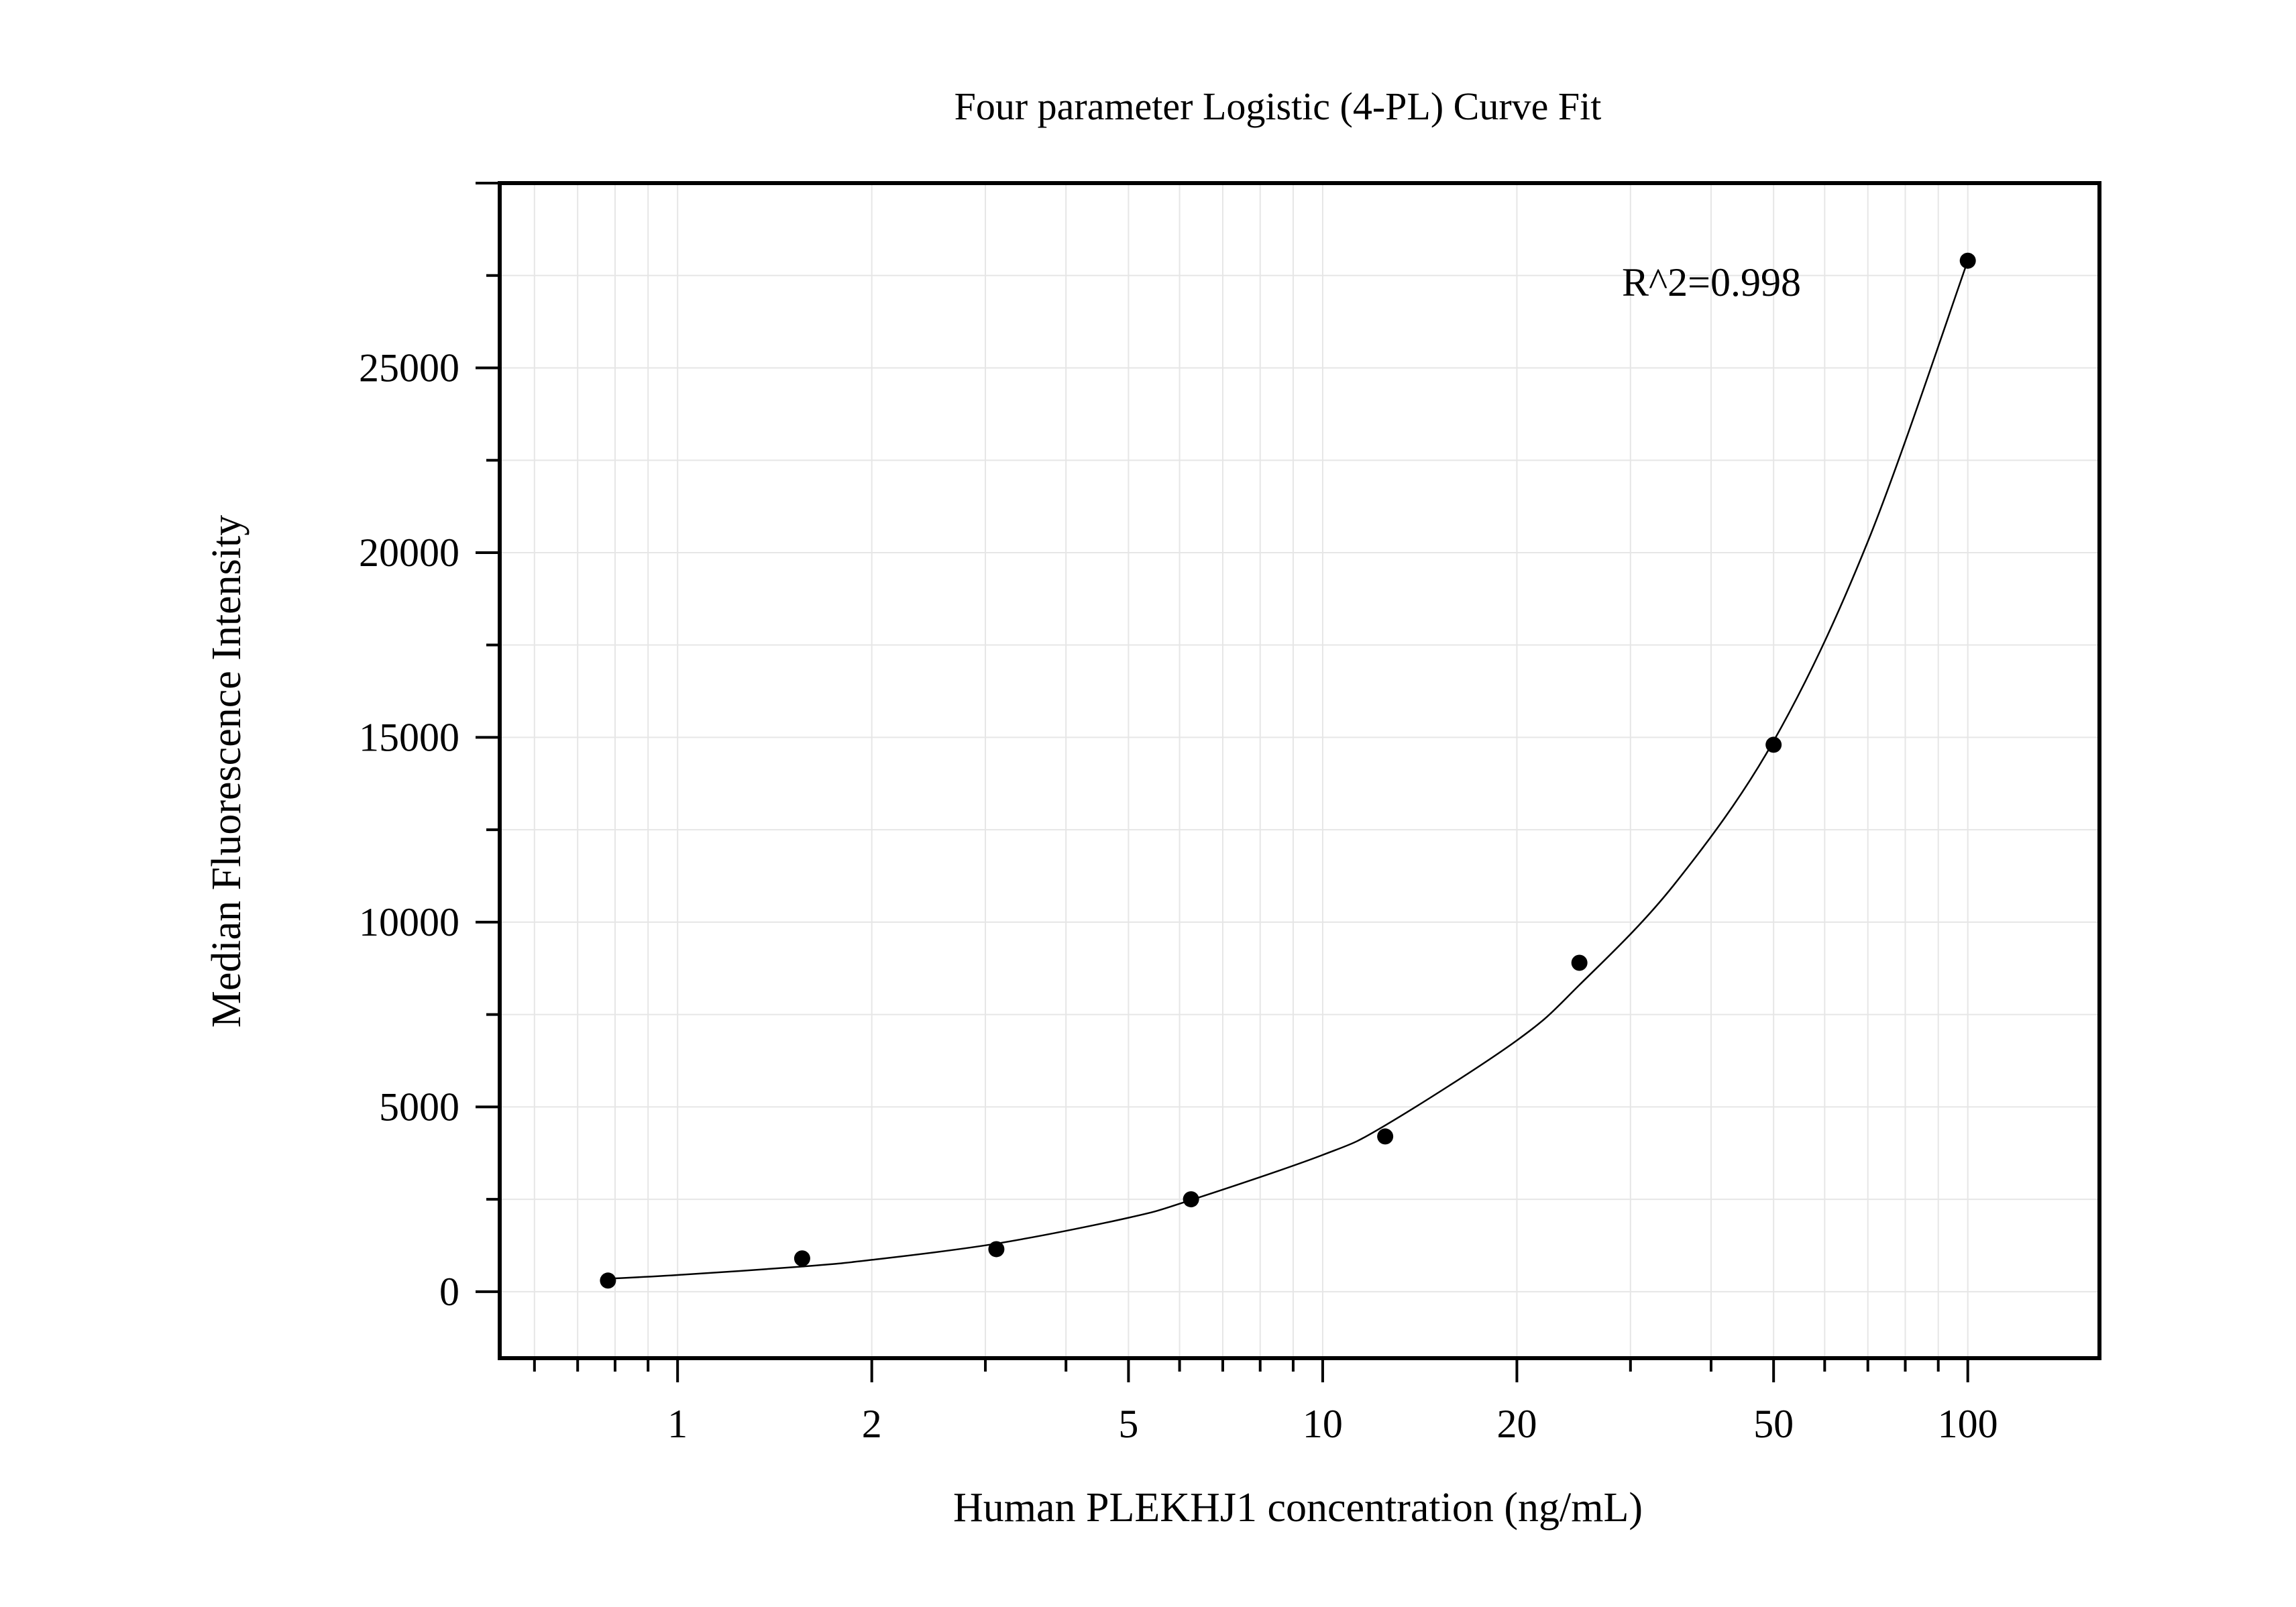  What do you see at coordinates (409, 737) in the screenshot?
I see `y-tick-label: 15000` at bounding box center [409, 737].